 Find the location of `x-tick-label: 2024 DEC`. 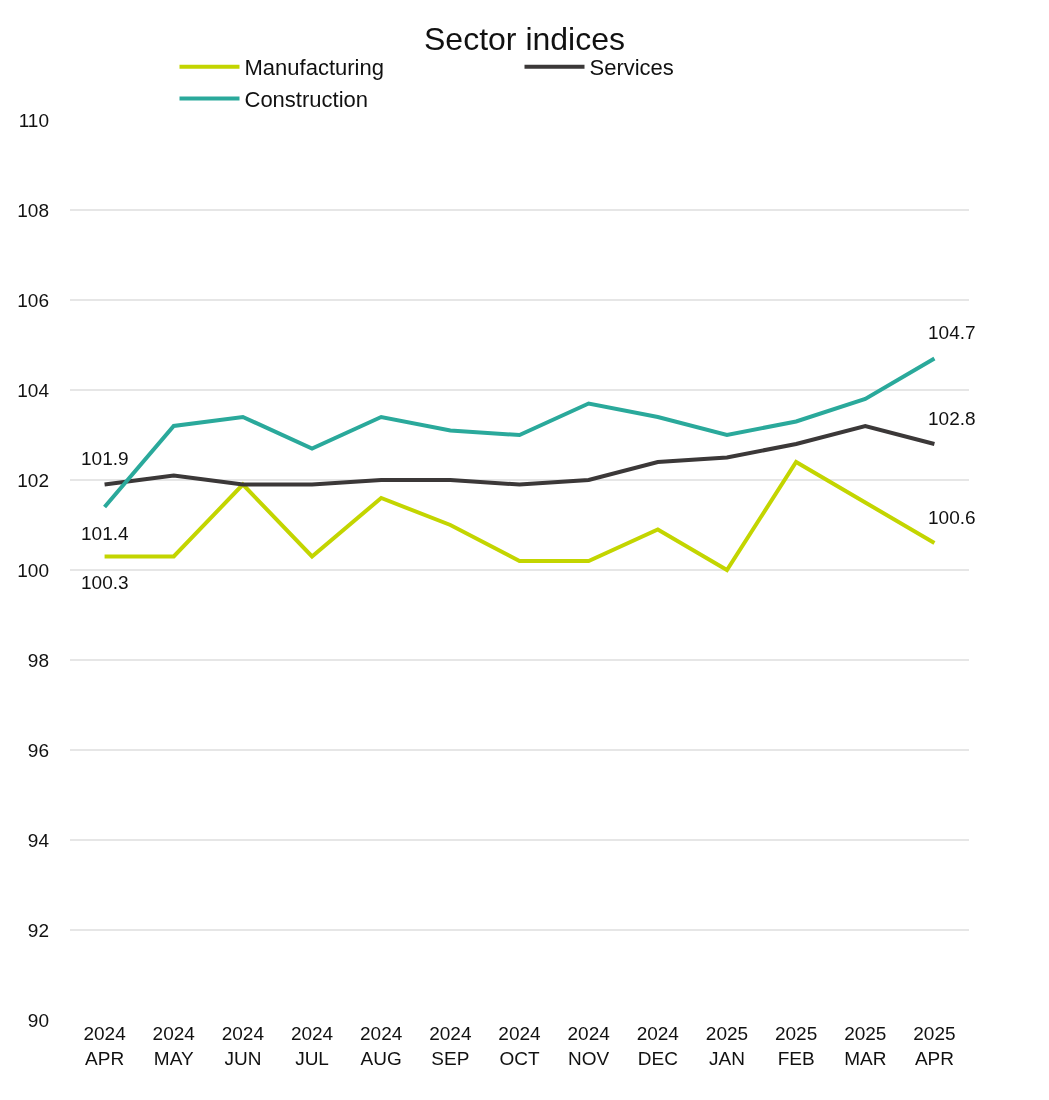

x-tick-label: 2024 DEC is located at coordinates (658, 1046).